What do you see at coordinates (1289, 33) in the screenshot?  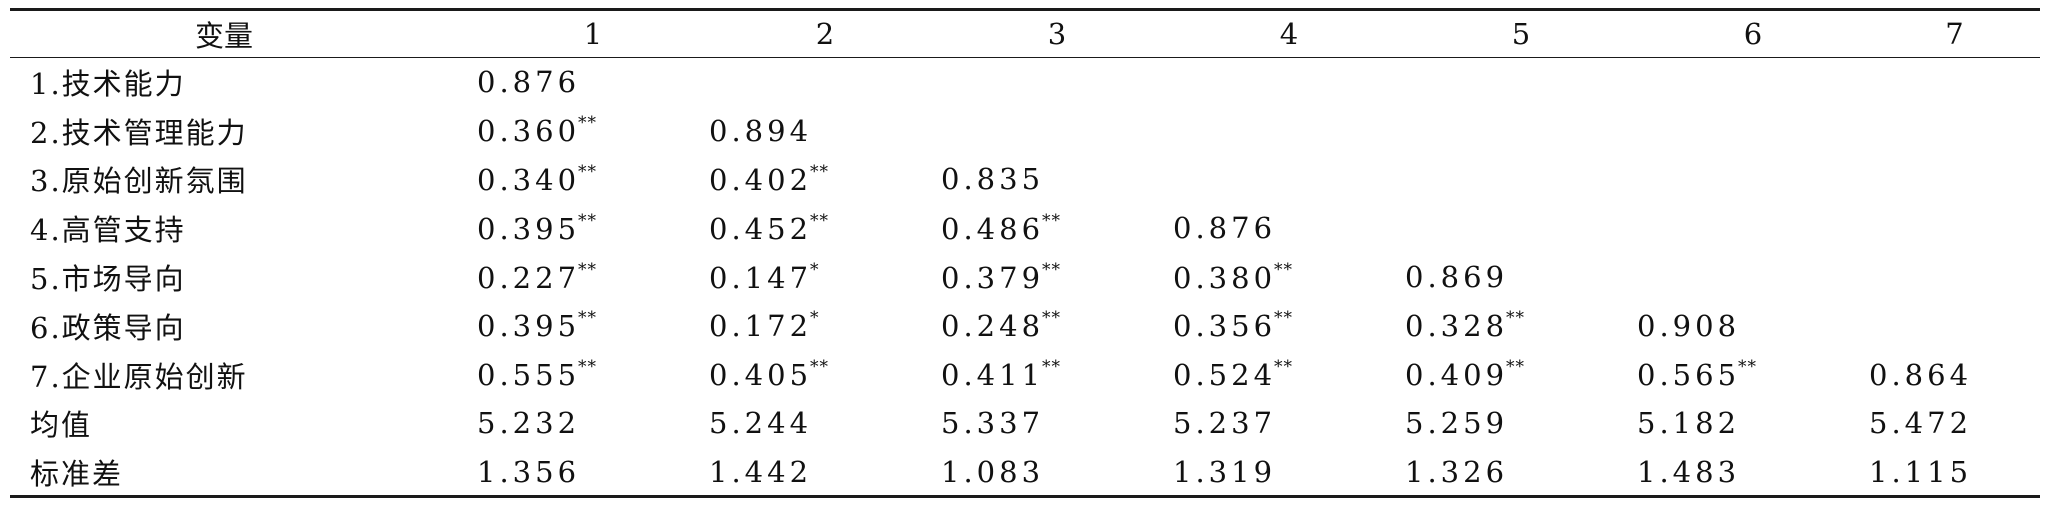 I see `header-col-4: 4` at bounding box center [1289, 33].